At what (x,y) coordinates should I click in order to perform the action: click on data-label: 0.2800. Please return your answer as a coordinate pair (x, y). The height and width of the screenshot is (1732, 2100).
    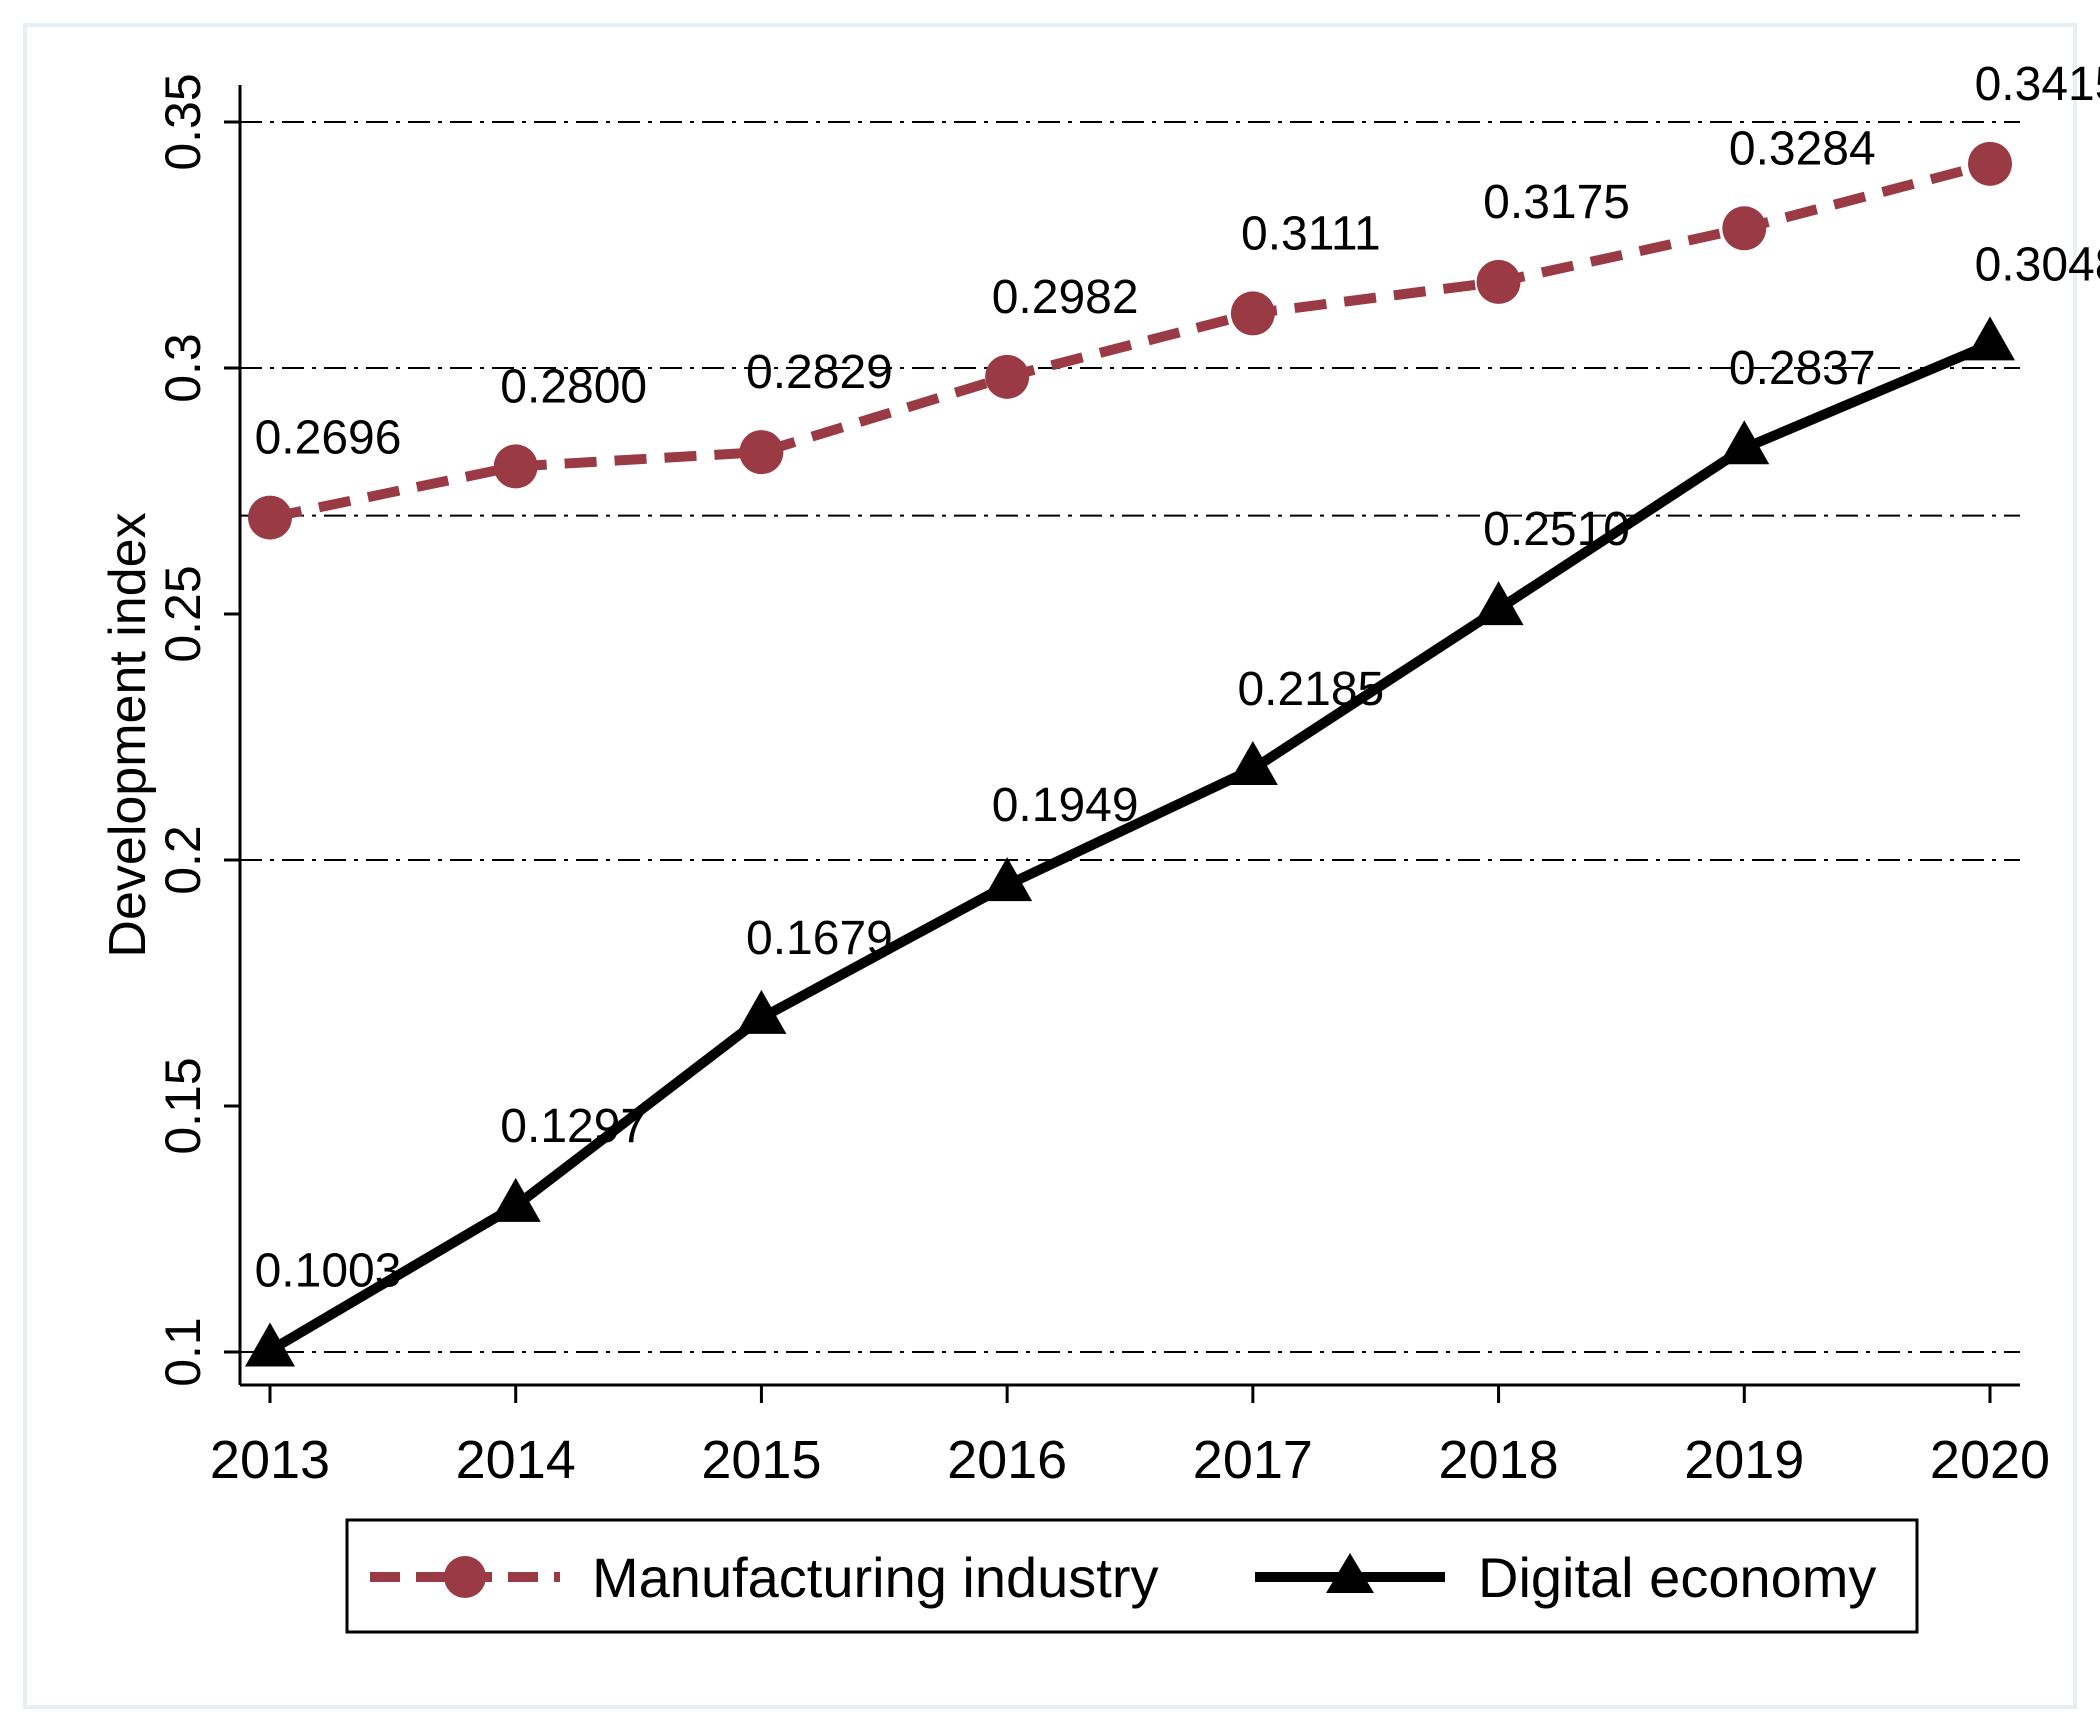
    Looking at the image, I should click on (573, 386).